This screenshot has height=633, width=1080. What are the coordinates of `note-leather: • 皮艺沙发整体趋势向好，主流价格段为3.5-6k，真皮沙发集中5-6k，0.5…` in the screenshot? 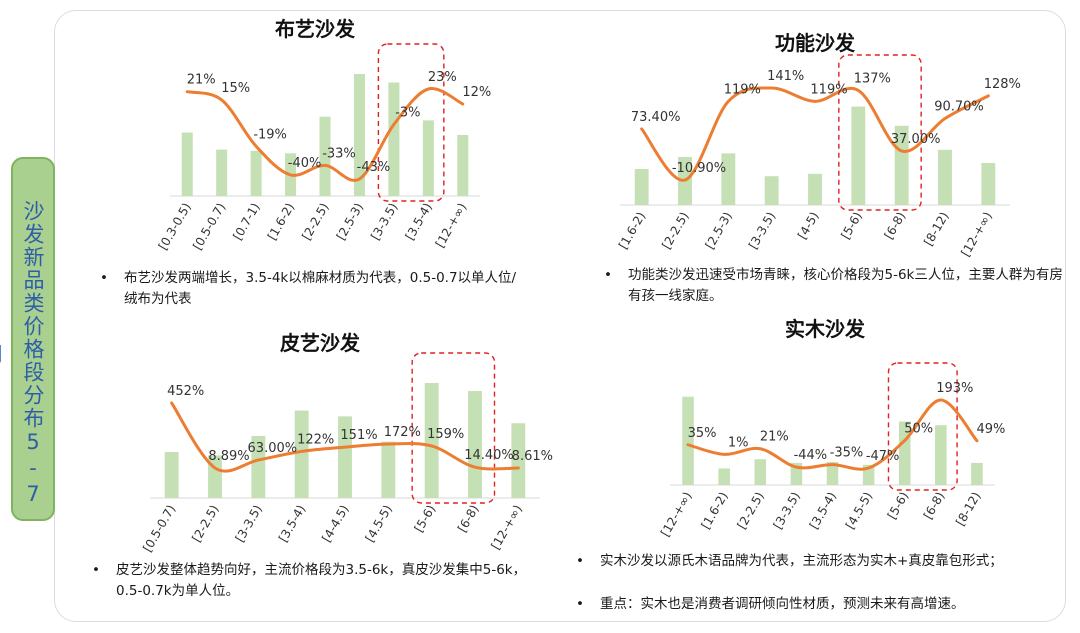 It's located at (312, 581).